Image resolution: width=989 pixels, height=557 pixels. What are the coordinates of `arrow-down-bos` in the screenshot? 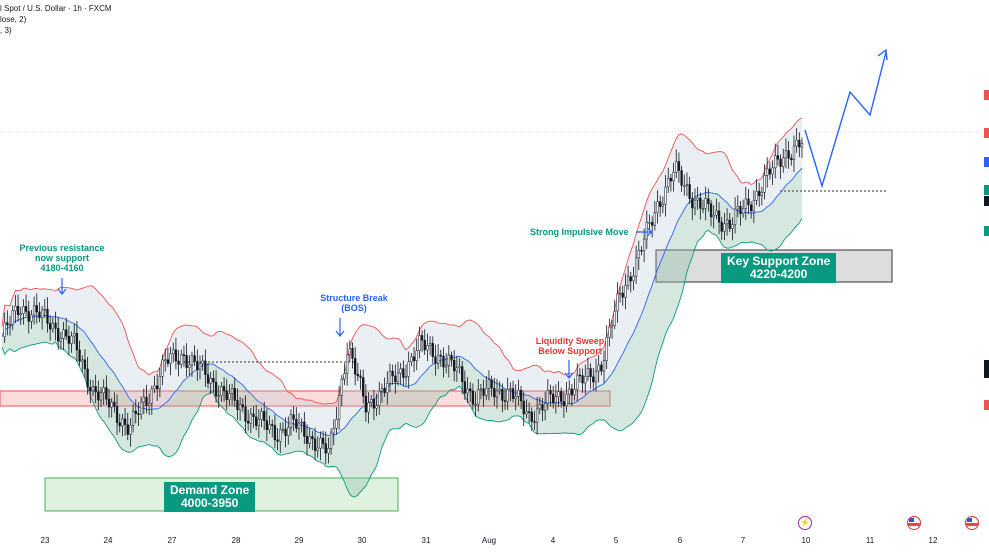 It's located at (340, 327).